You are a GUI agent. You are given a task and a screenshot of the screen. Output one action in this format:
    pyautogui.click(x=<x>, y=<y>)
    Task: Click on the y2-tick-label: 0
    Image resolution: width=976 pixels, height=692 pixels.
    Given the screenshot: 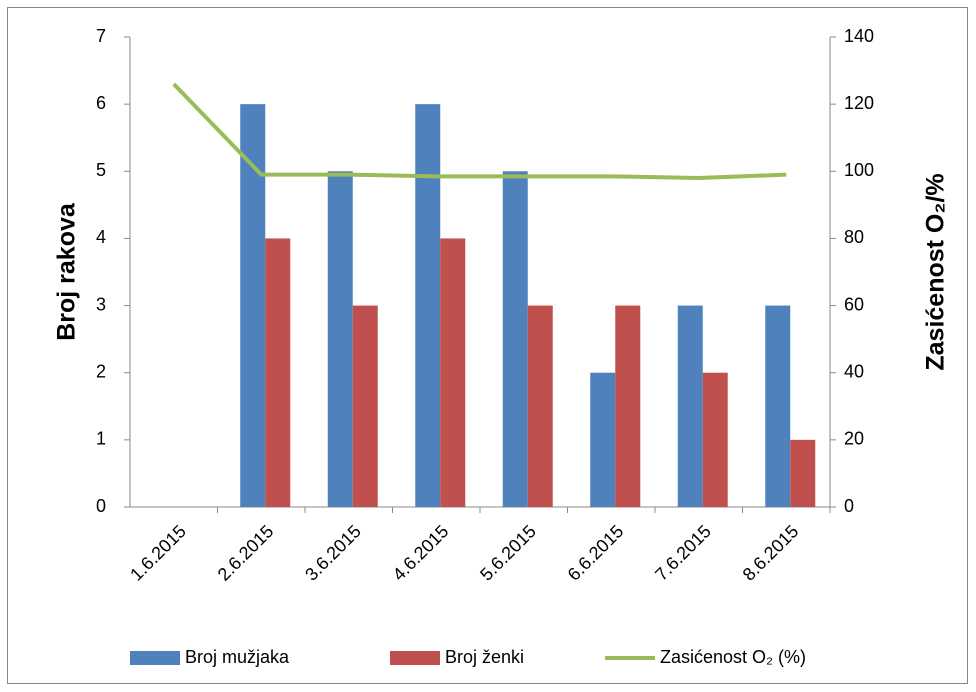 What is the action you would take?
    pyautogui.click(x=849, y=506)
    